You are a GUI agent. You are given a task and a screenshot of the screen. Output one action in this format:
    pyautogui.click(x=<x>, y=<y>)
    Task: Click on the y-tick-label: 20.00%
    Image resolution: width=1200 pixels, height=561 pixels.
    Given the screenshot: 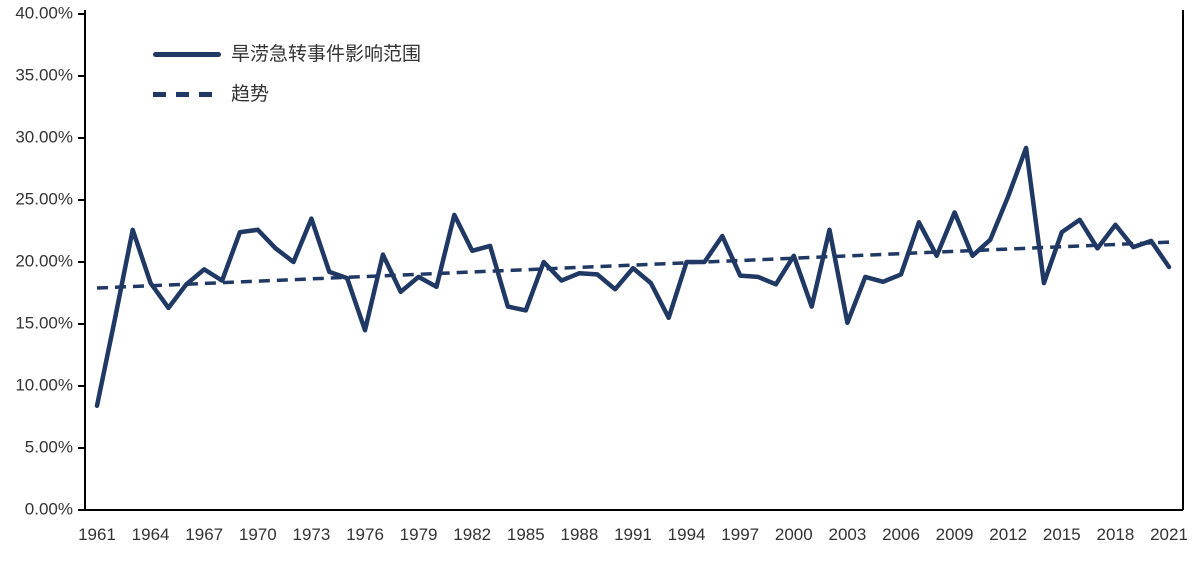 What is the action you would take?
    pyautogui.click(x=44, y=260)
    